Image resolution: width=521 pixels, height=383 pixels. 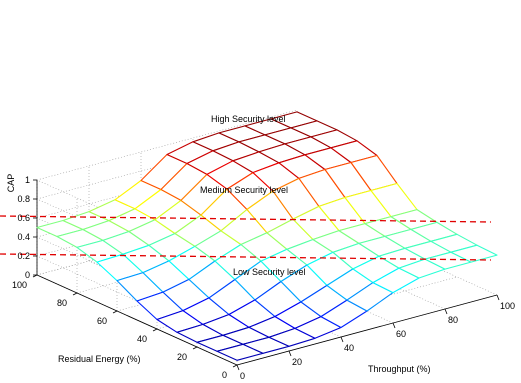 What do you see at coordinates (401, 334) in the screenshot?
I see `x-tick-label: 60` at bounding box center [401, 334].